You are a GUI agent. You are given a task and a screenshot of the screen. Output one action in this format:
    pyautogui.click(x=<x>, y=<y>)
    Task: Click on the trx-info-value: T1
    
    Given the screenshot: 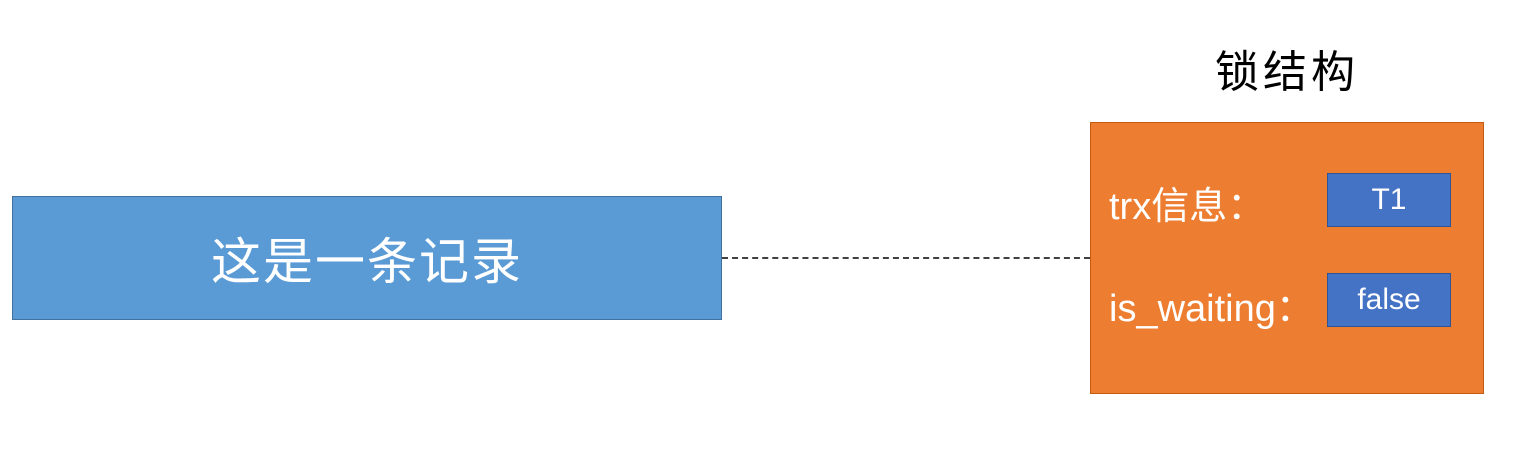 What is the action you would take?
    pyautogui.click(x=1389, y=200)
    